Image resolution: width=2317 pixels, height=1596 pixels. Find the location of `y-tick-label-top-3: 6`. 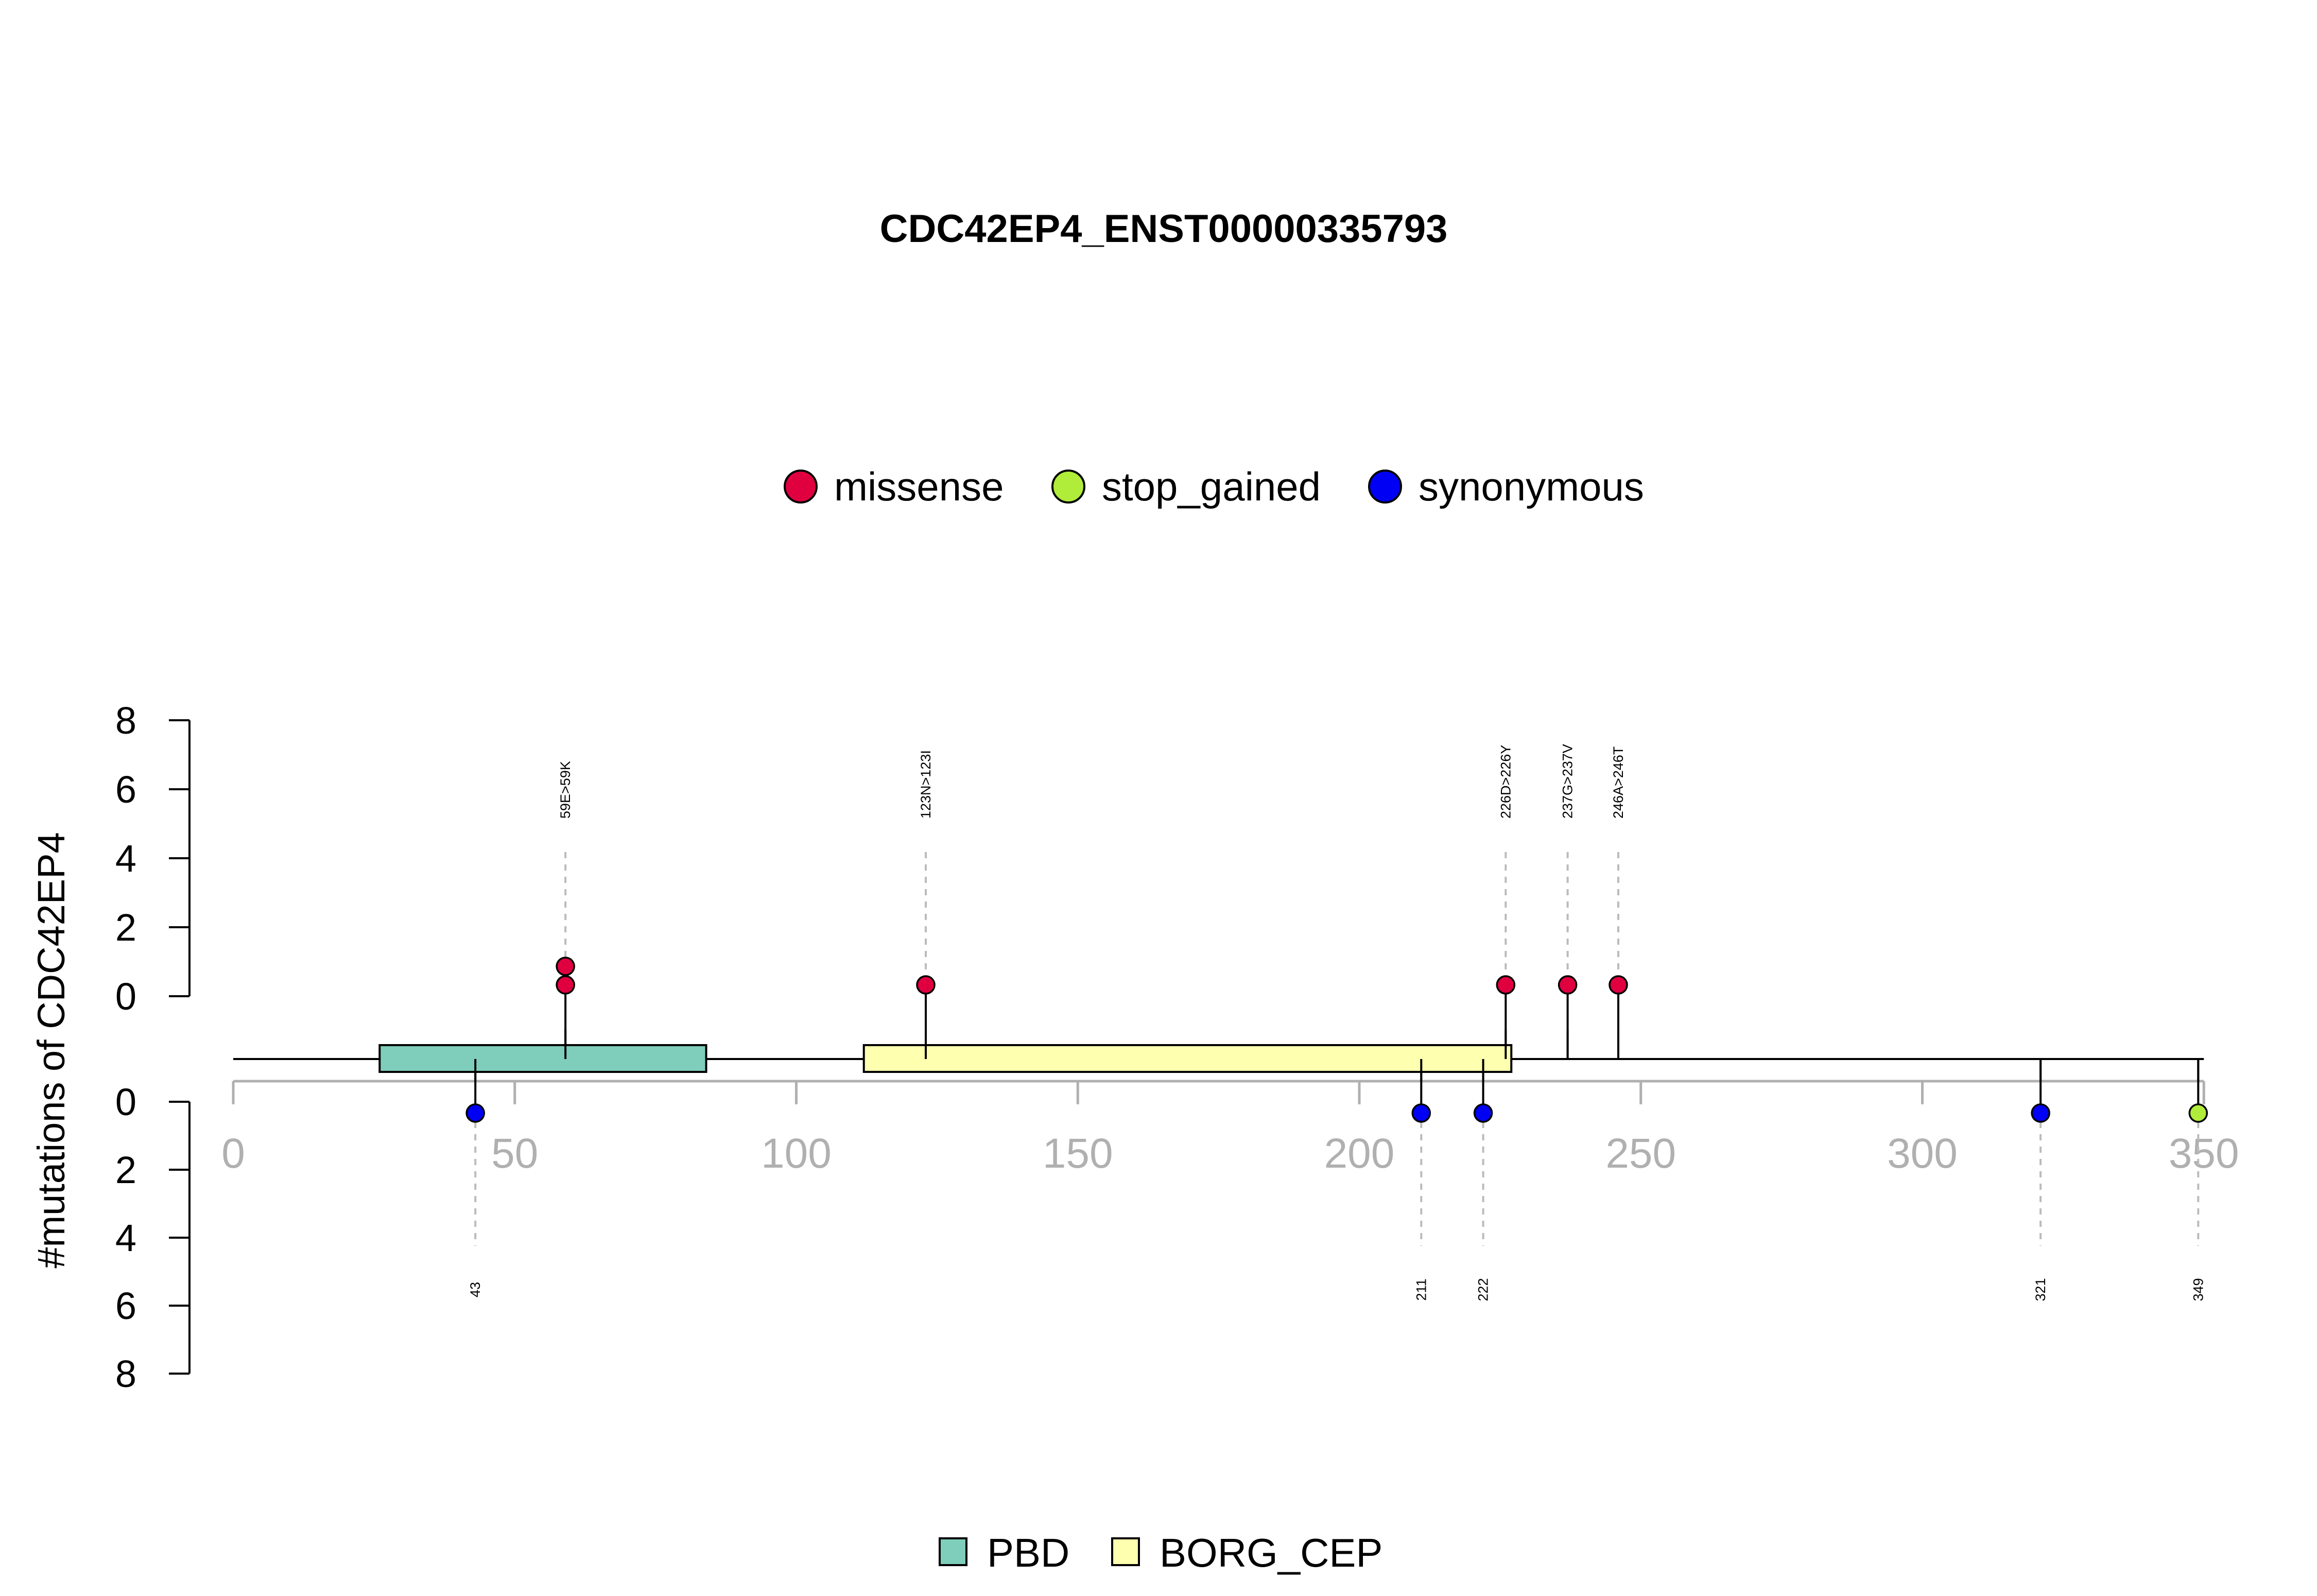

y-tick-label-top-3: 6 is located at coordinates (125, 789).